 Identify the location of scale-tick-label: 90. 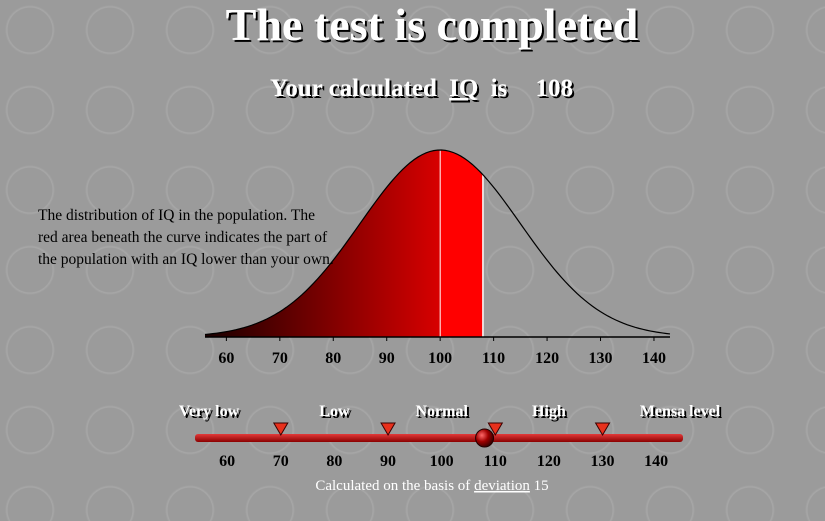
(388, 461).